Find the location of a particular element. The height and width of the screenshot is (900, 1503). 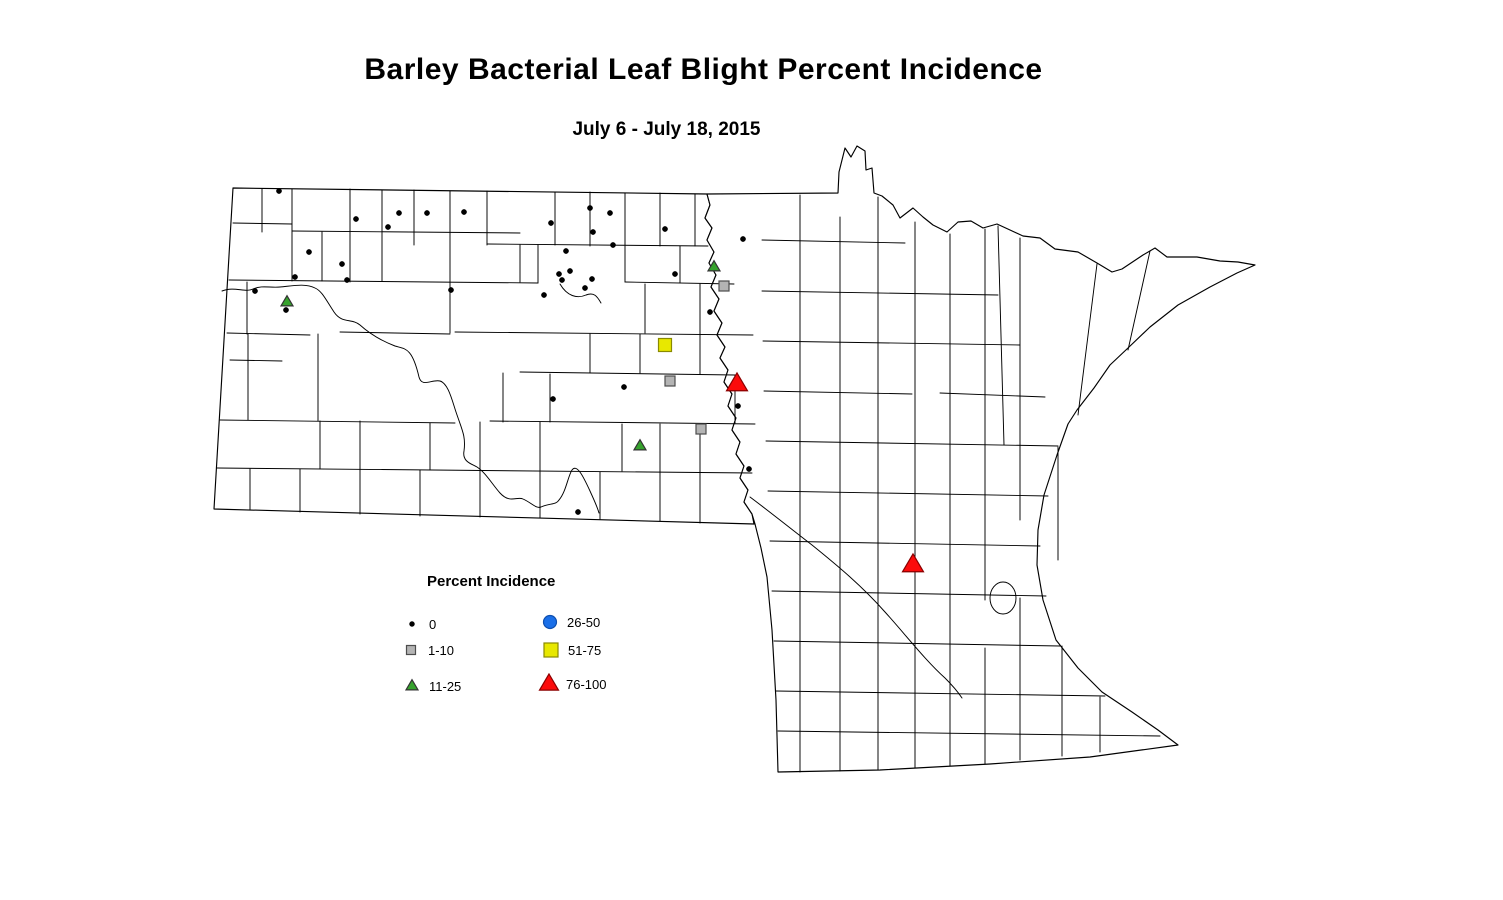

legend-swatch-76-100-icon is located at coordinates (549, 683).